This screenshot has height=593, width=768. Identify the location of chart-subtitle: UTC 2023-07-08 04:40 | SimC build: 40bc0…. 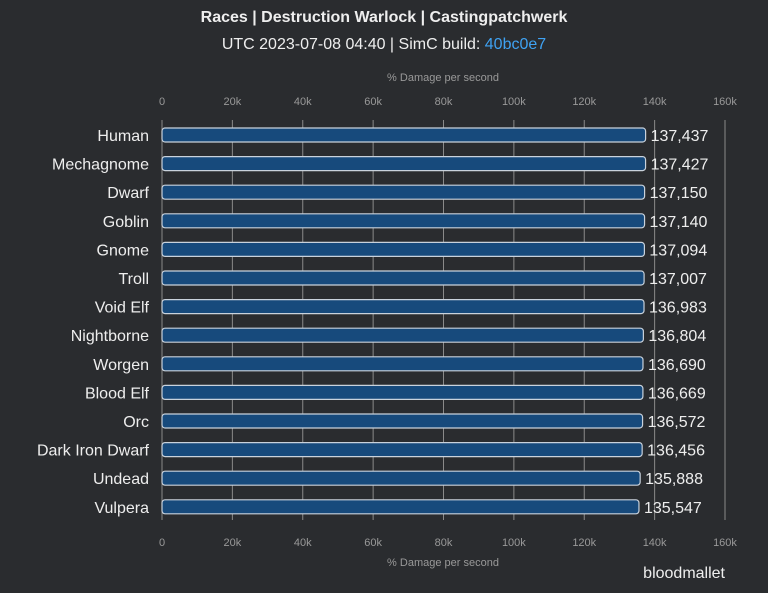
(384, 45).